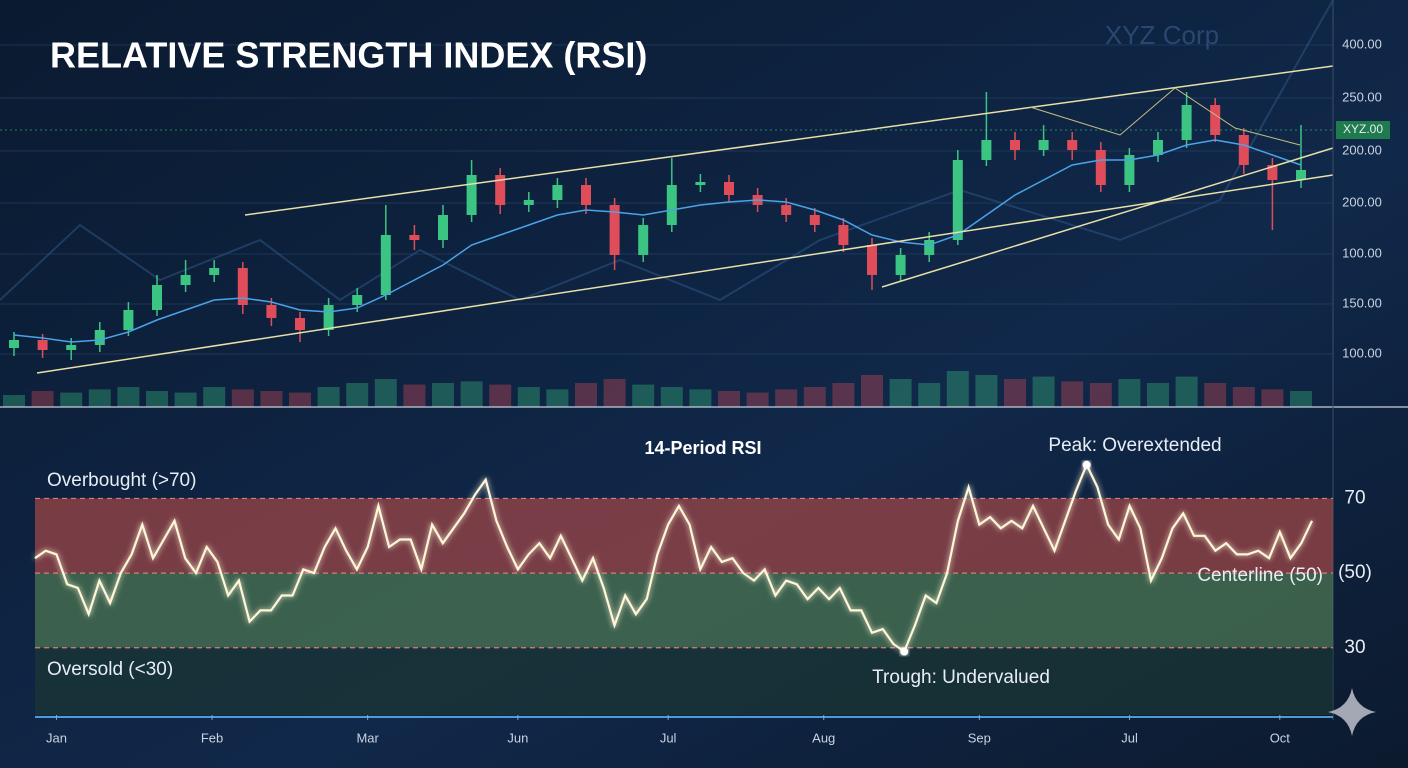 Image resolution: width=1408 pixels, height=768 pixels. What do you see at coordinates (110, 669) in the screenshot?
I see `zone-label: Oversold (<30)` at bounding box center [110, 669].